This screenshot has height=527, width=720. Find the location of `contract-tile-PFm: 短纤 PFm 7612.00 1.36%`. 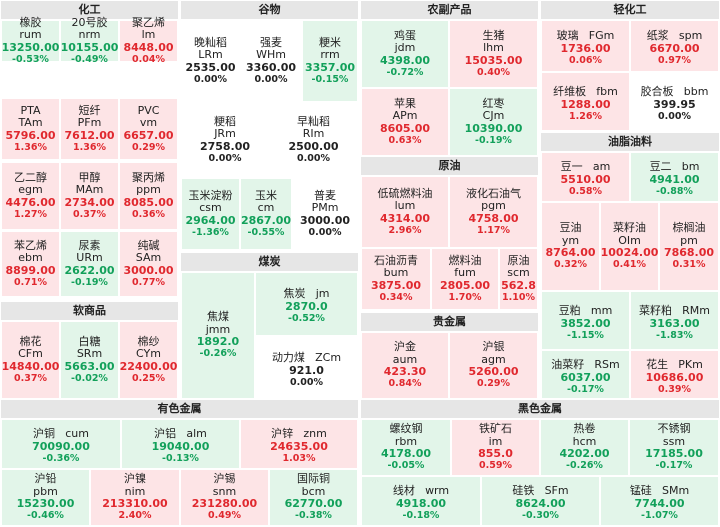

contract-tile-PFm: 短纤 PFm 7612.00 1.36% is located at coordinates (89, 129).